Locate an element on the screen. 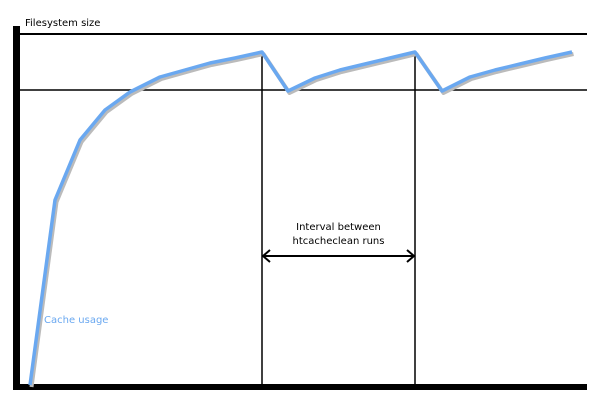  interval-label-line1: Interval between is located at coordinates (338, 227).